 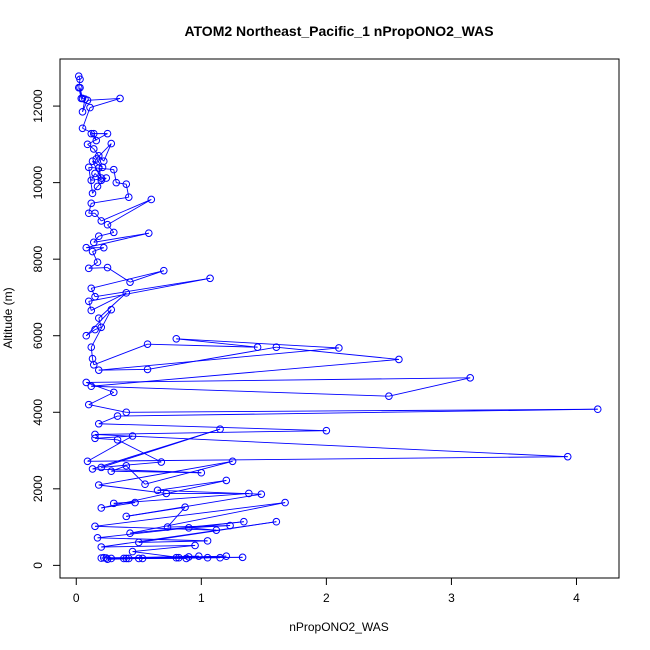 I want to click on y-tick-label-0: 0, so click(x=38, y=565).